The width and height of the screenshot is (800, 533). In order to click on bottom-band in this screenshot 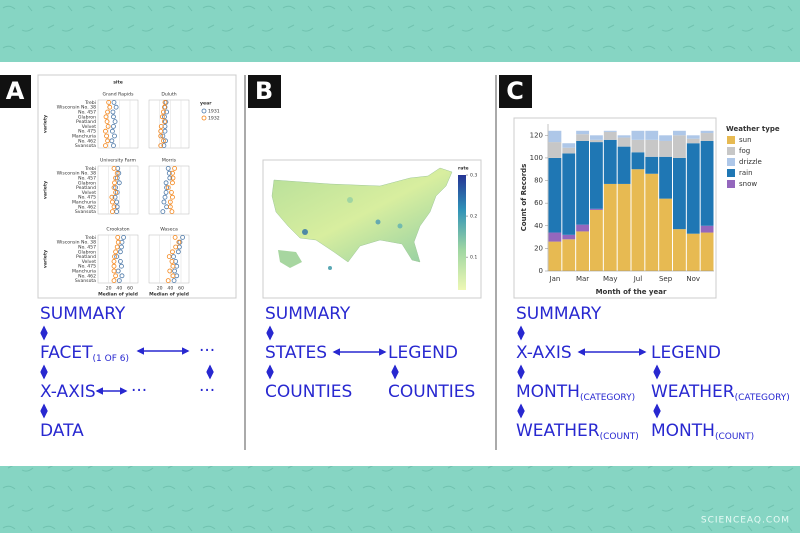, I will do `click(400, 499)`.